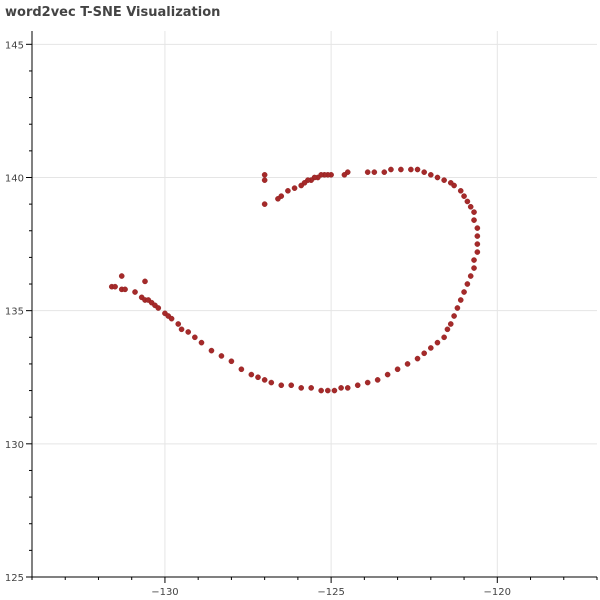 The width and height of the screenshot is (600, 600). Describe the element at coordinates (497, 592) in the screenshot. I see `x-tick-label: −120` at that location.